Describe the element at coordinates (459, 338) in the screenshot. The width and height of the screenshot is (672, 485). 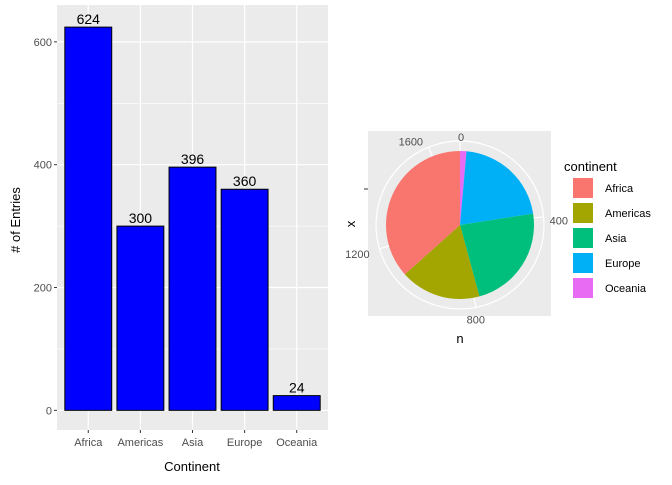
I see `pie-x-axis-title: n` at that location.